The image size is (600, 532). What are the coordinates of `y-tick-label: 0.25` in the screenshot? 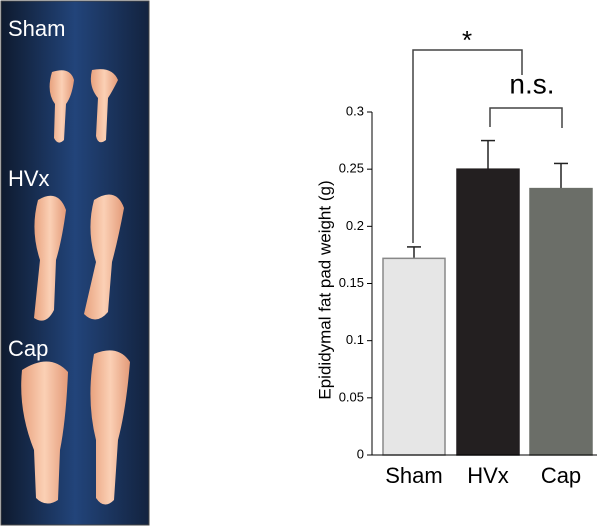 It's located at (351, 168).